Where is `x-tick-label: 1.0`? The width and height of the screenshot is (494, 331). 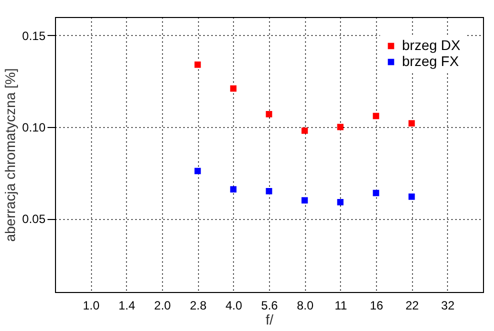 x-tick-label: 1.0 is located at coordinates (91, 305).